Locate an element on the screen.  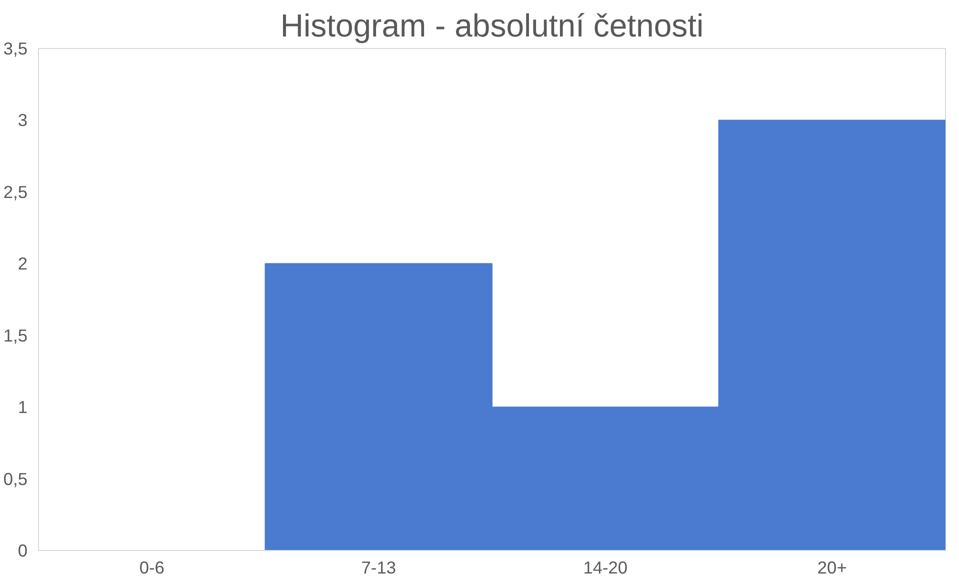
x-tick-label: 14-20 is located at coordinates (605, 568).